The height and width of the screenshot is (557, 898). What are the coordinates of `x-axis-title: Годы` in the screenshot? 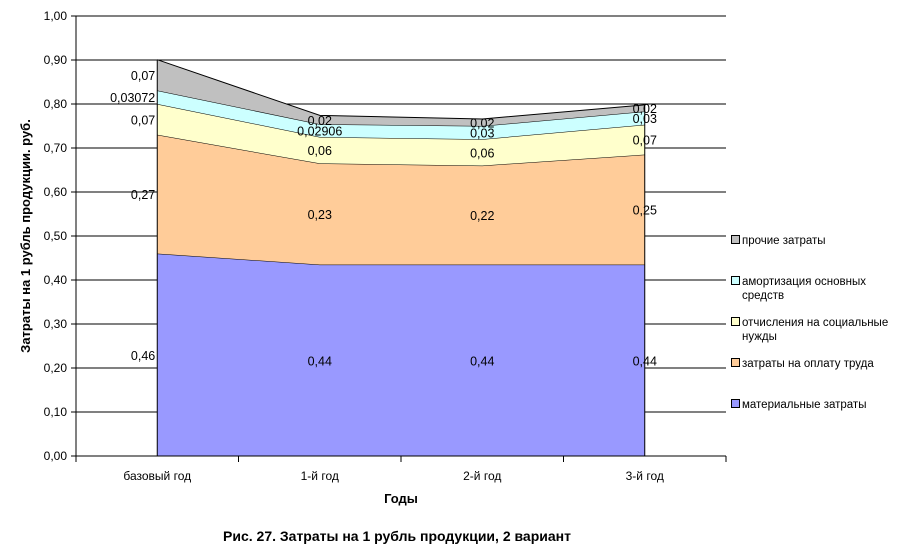 It's located at (401, 498).